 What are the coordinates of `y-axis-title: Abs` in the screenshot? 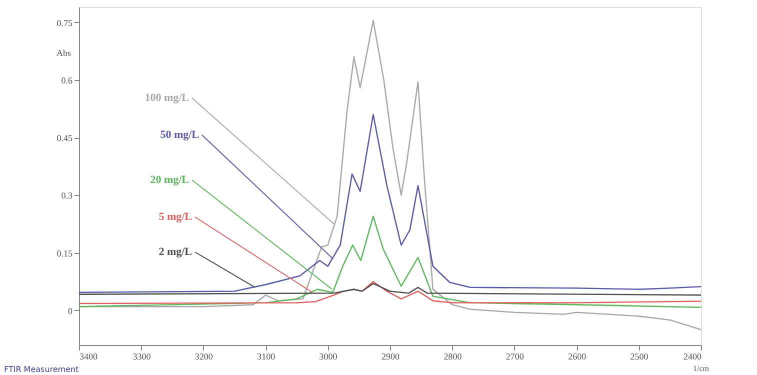 It's located at (64, 53).